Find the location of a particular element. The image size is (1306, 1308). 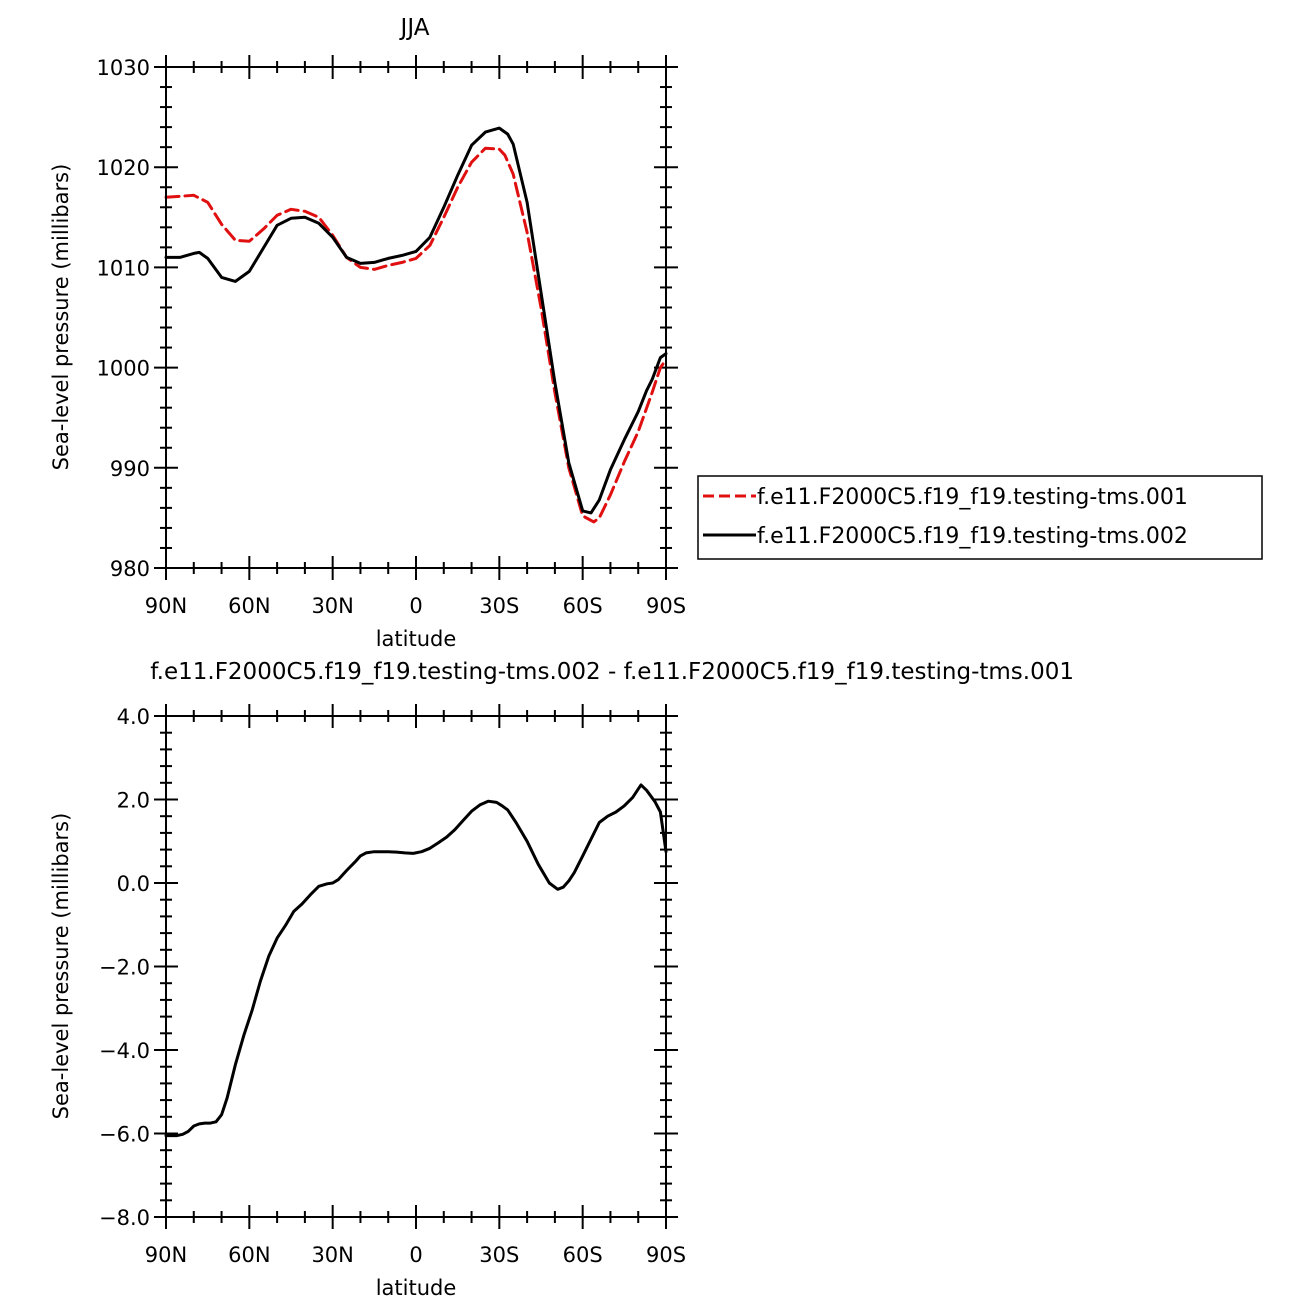

y-tick-label: −2.0 is located at coordinates (124, 968).